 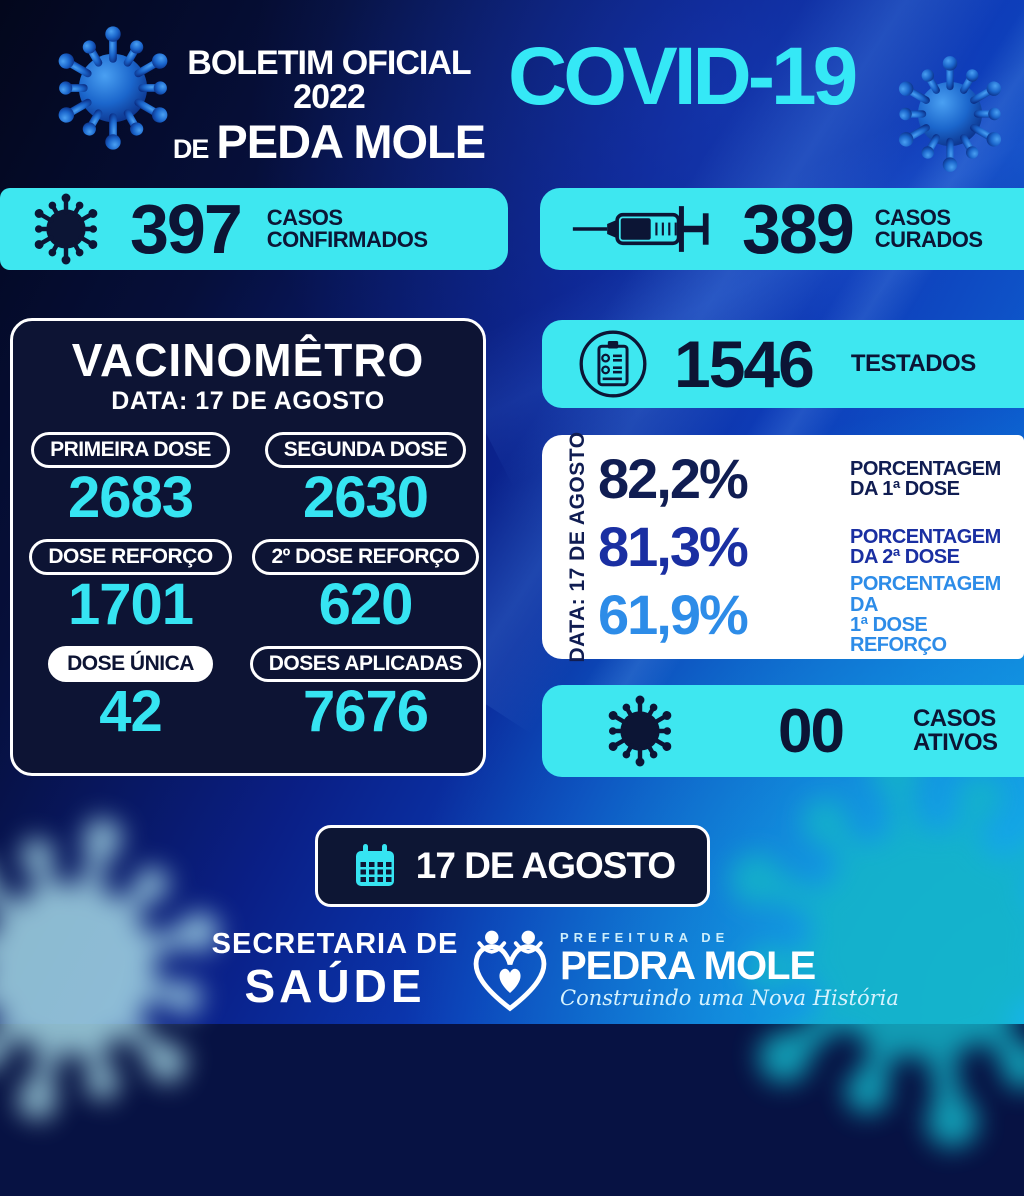 I want to click on booster-percentage-value: 61,9%, so click(x=673, y=614).